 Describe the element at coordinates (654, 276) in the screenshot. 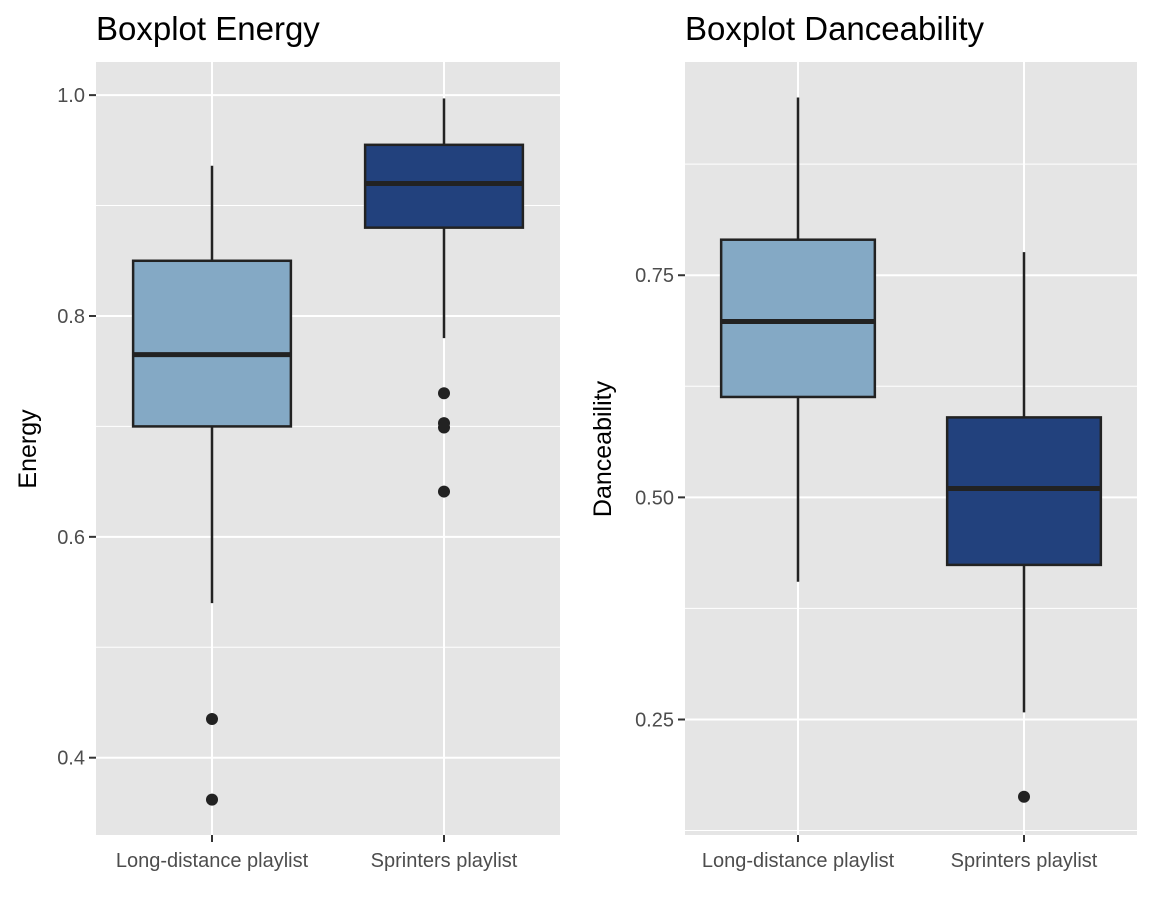

I see `y-tick-label: 0.75` at that location.